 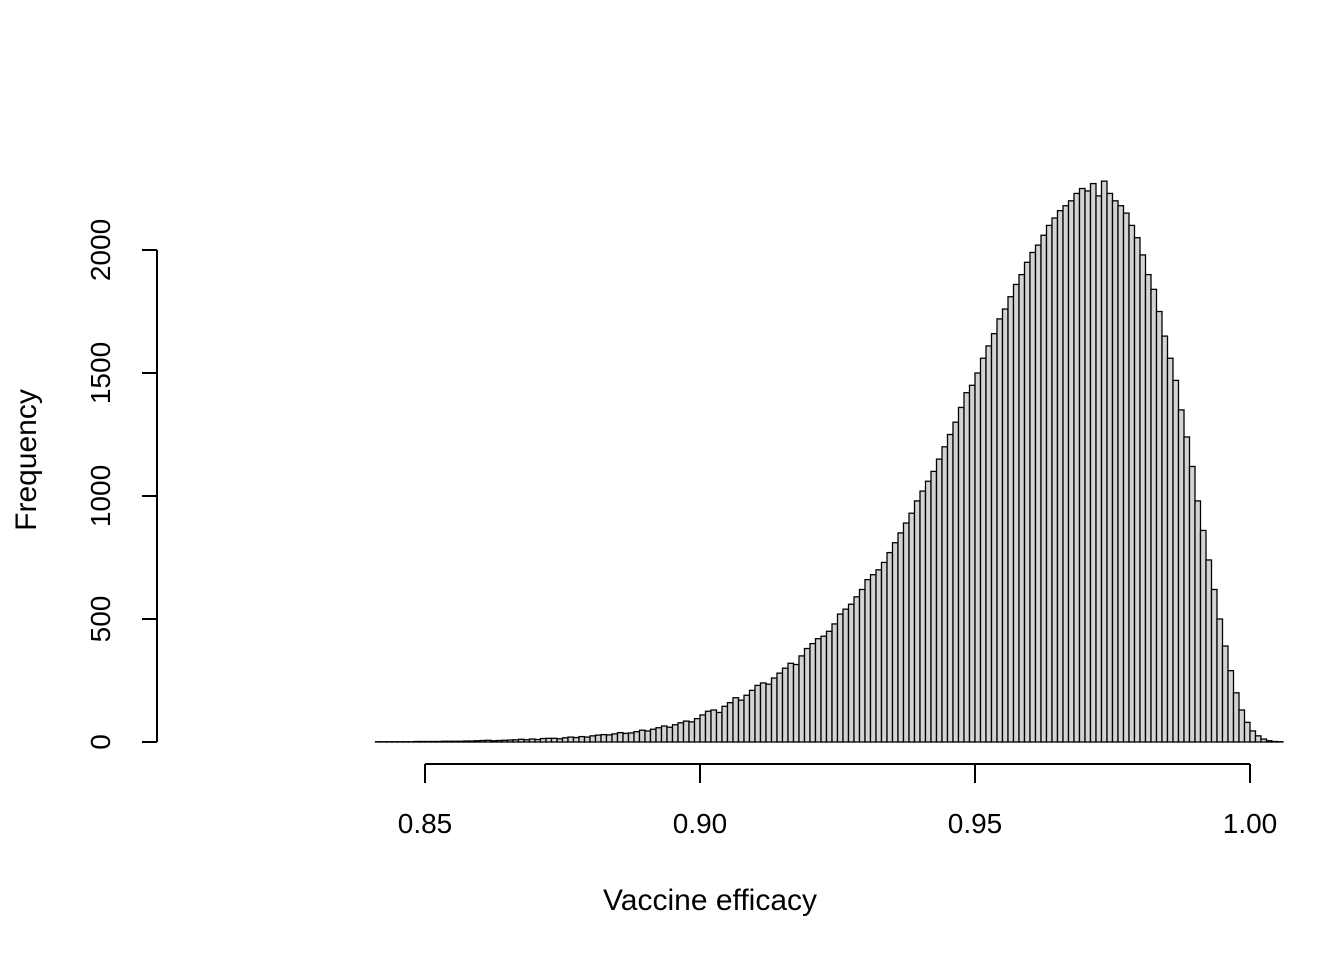 I want to click on x-tick-label: 0.85, so click(x=425, y=823).